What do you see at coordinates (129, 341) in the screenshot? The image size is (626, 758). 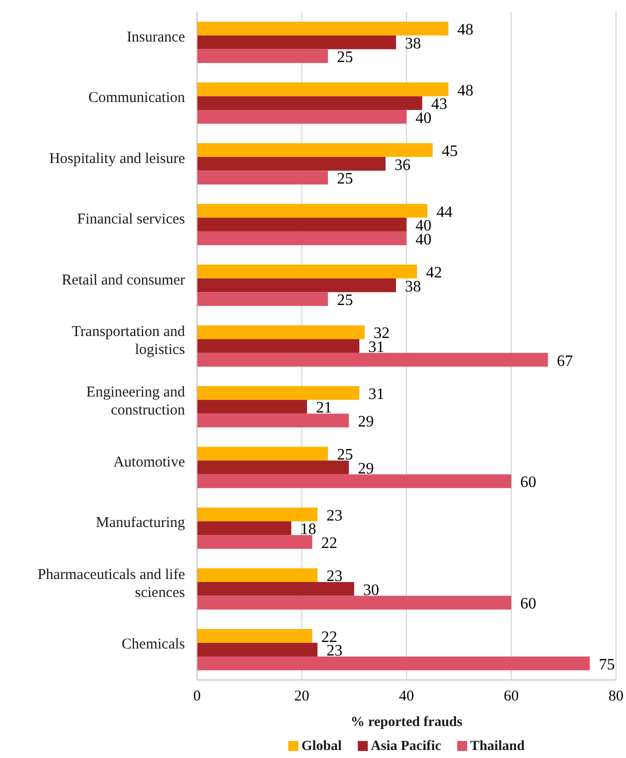 I see `y-tick-label: Transportation and logistics` at bounding box center [129, 341].